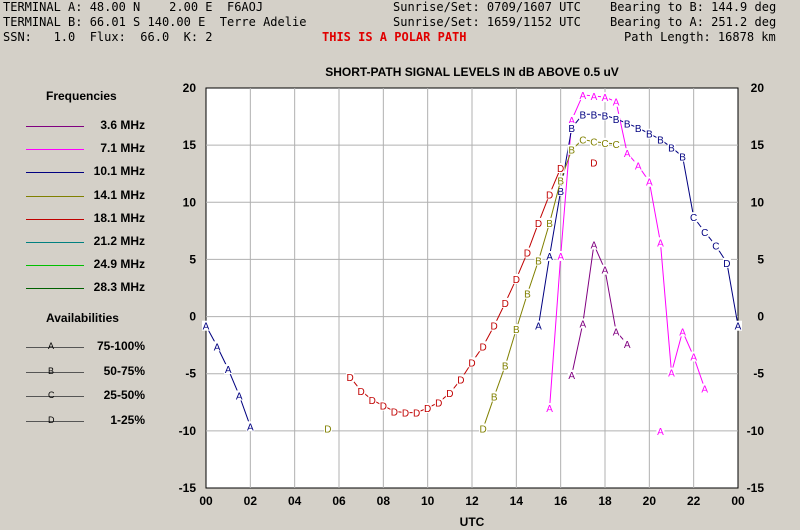  What do you see at coordinates (80, 246) in the screenshot?
I see `frequency-legend-item: 21.2 MHz` at bounding box center [80, 246].